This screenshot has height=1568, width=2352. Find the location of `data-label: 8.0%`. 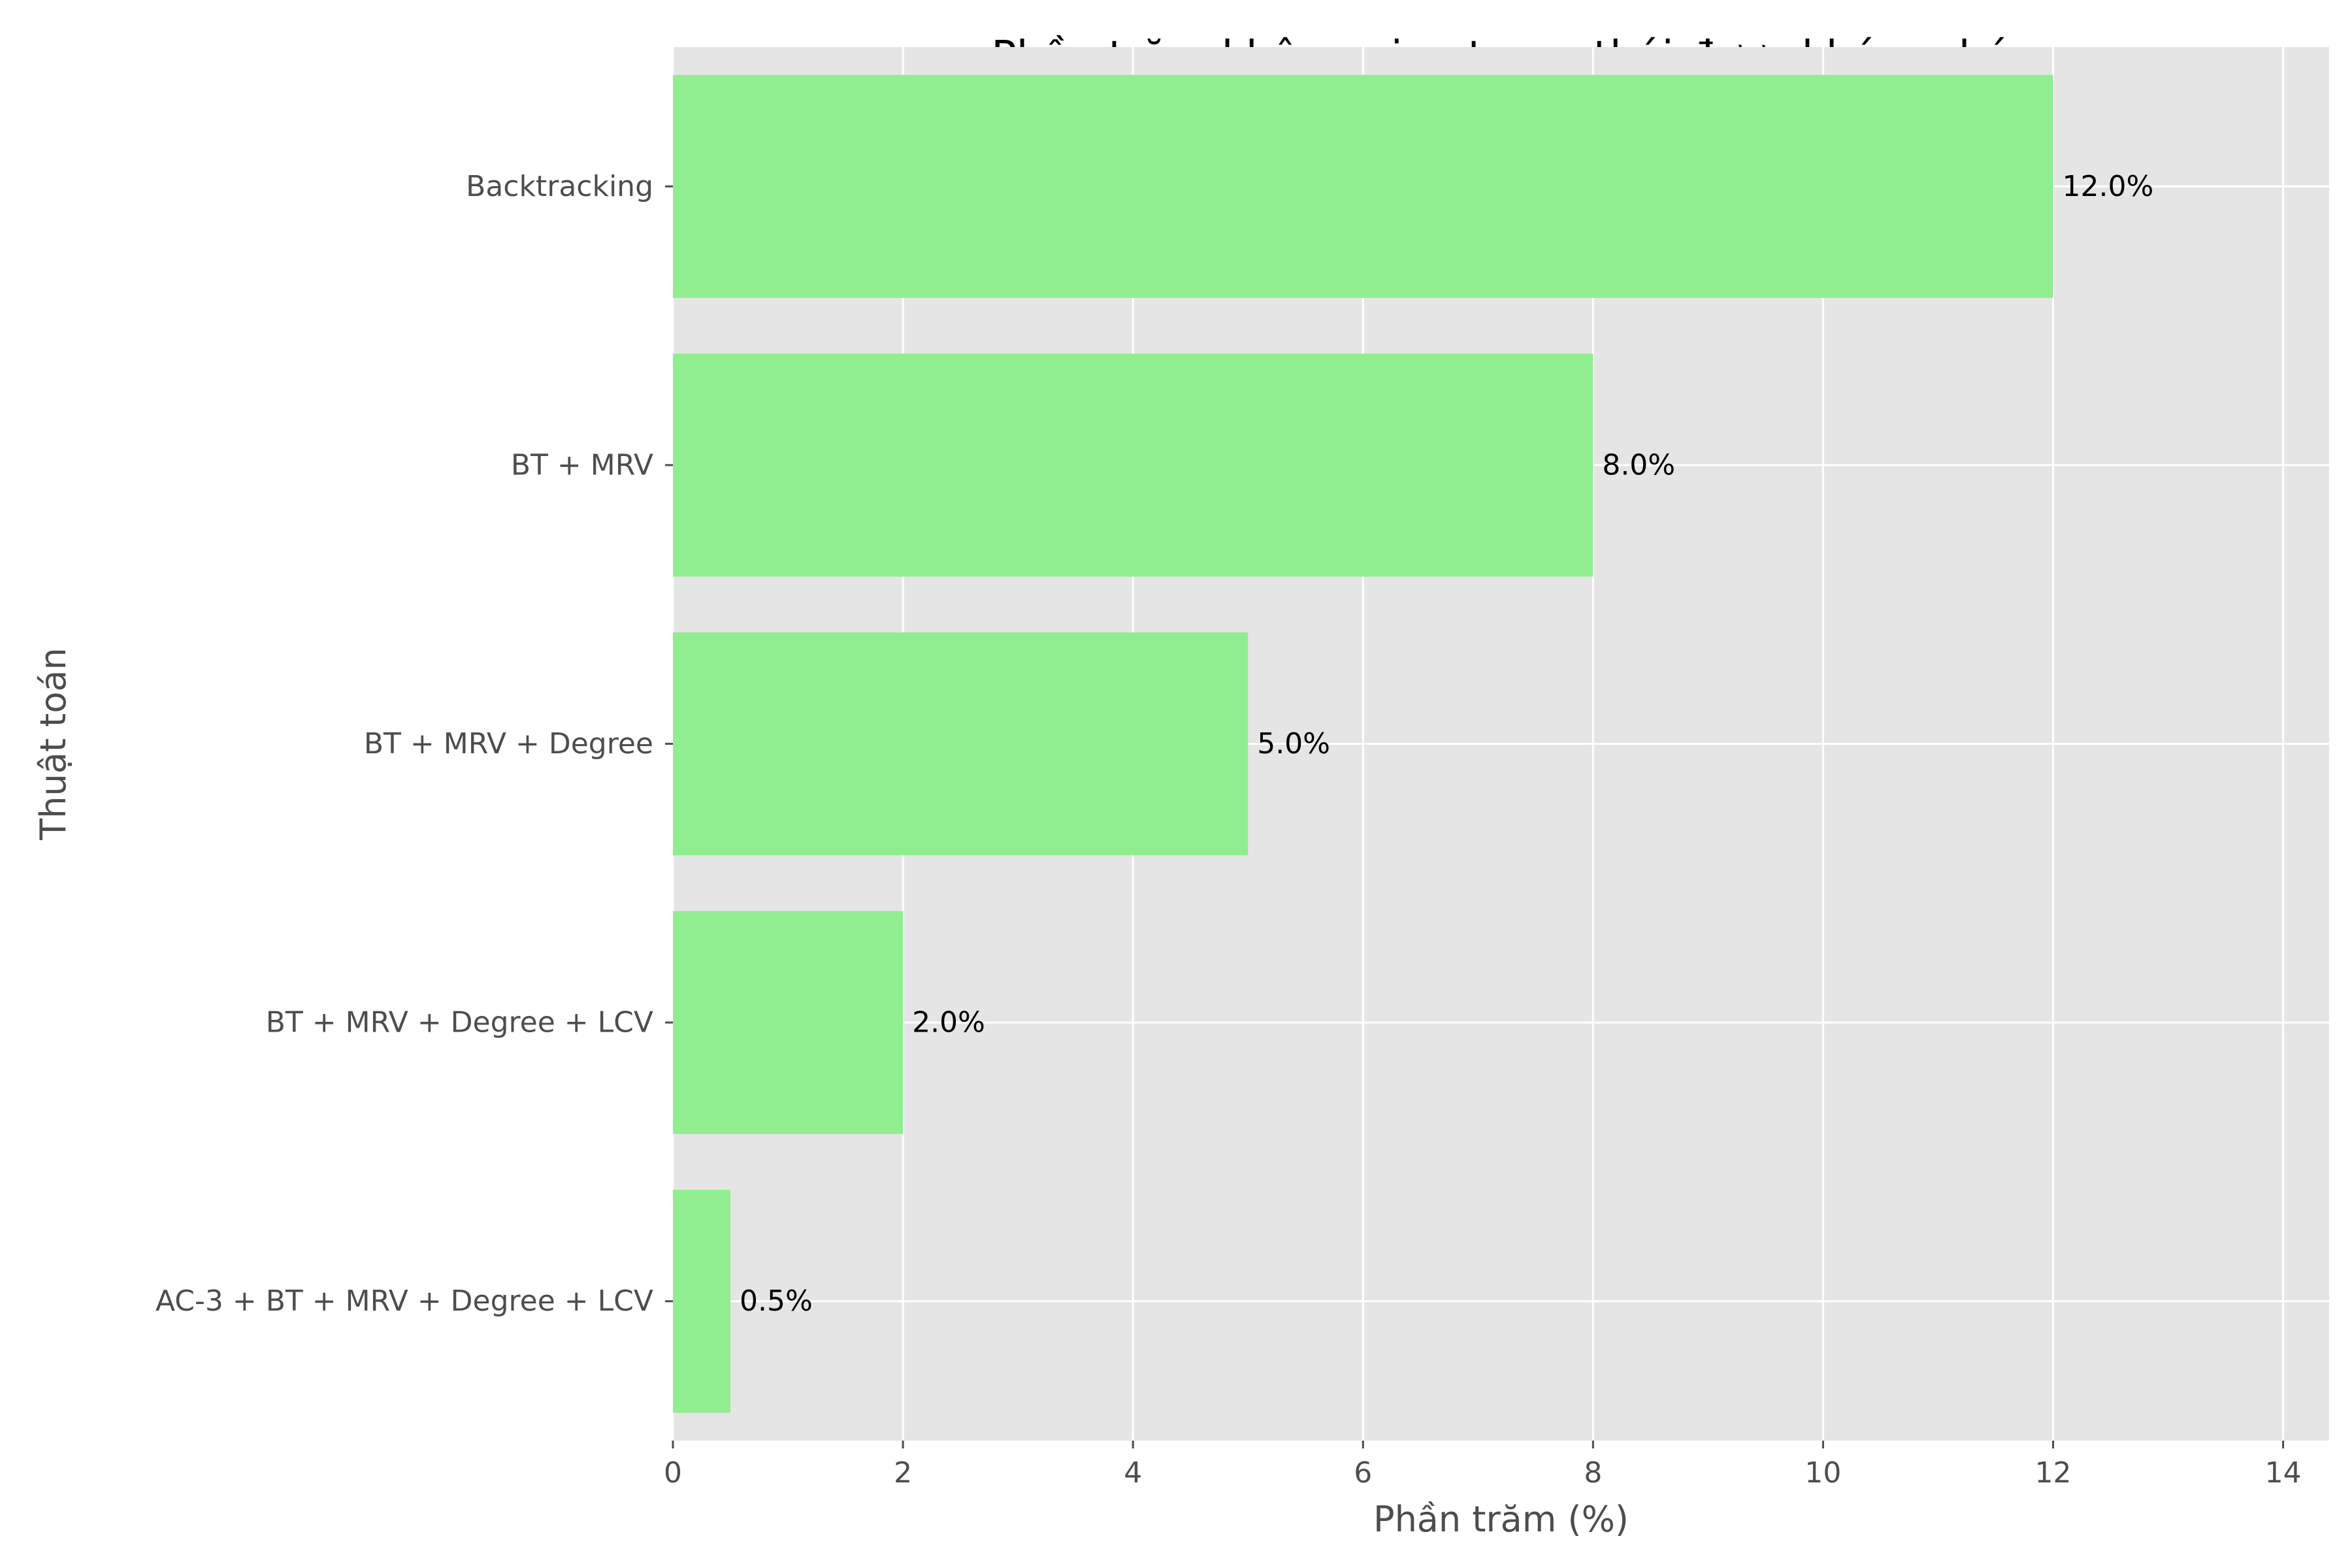

data-label: 8.0% is located at coordinates (1638, 465).